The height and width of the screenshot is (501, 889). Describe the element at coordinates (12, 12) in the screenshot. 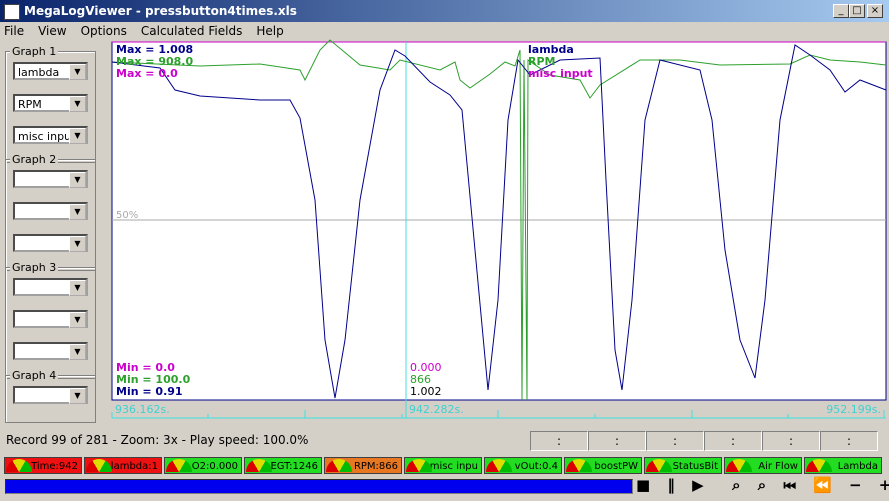

I see `app-icon` at that location.